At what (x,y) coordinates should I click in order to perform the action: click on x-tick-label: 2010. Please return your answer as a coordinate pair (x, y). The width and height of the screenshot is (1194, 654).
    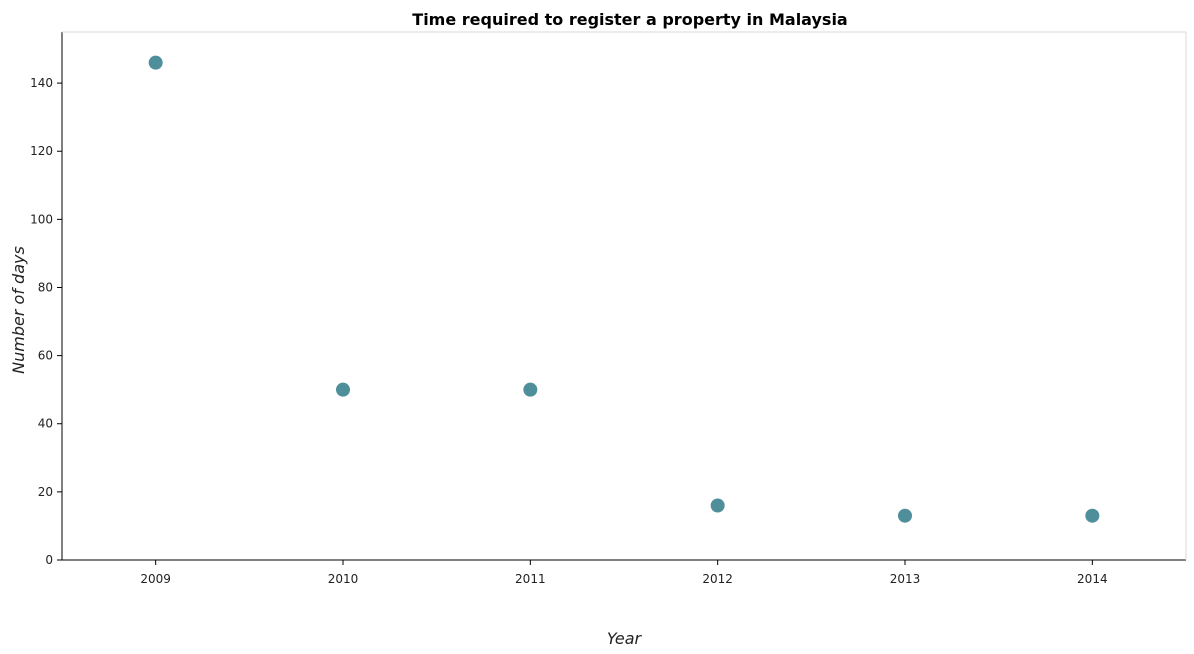
    Looking at the image, I should click on (343, 579).